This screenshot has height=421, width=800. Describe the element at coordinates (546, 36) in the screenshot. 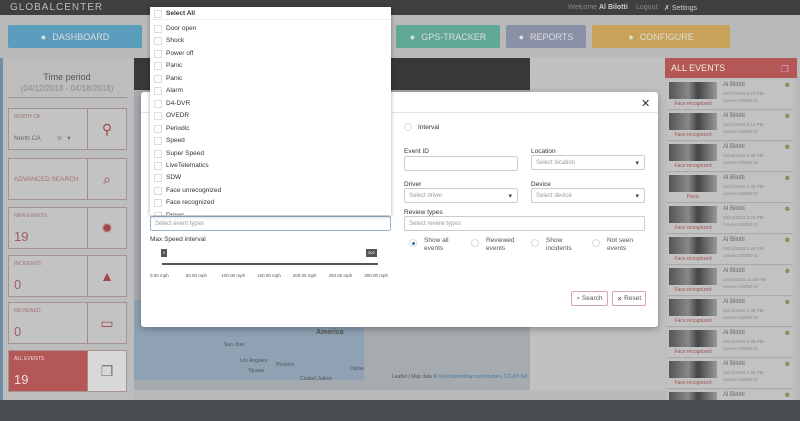

I see `nav-button: ● REPORTS` at that location.